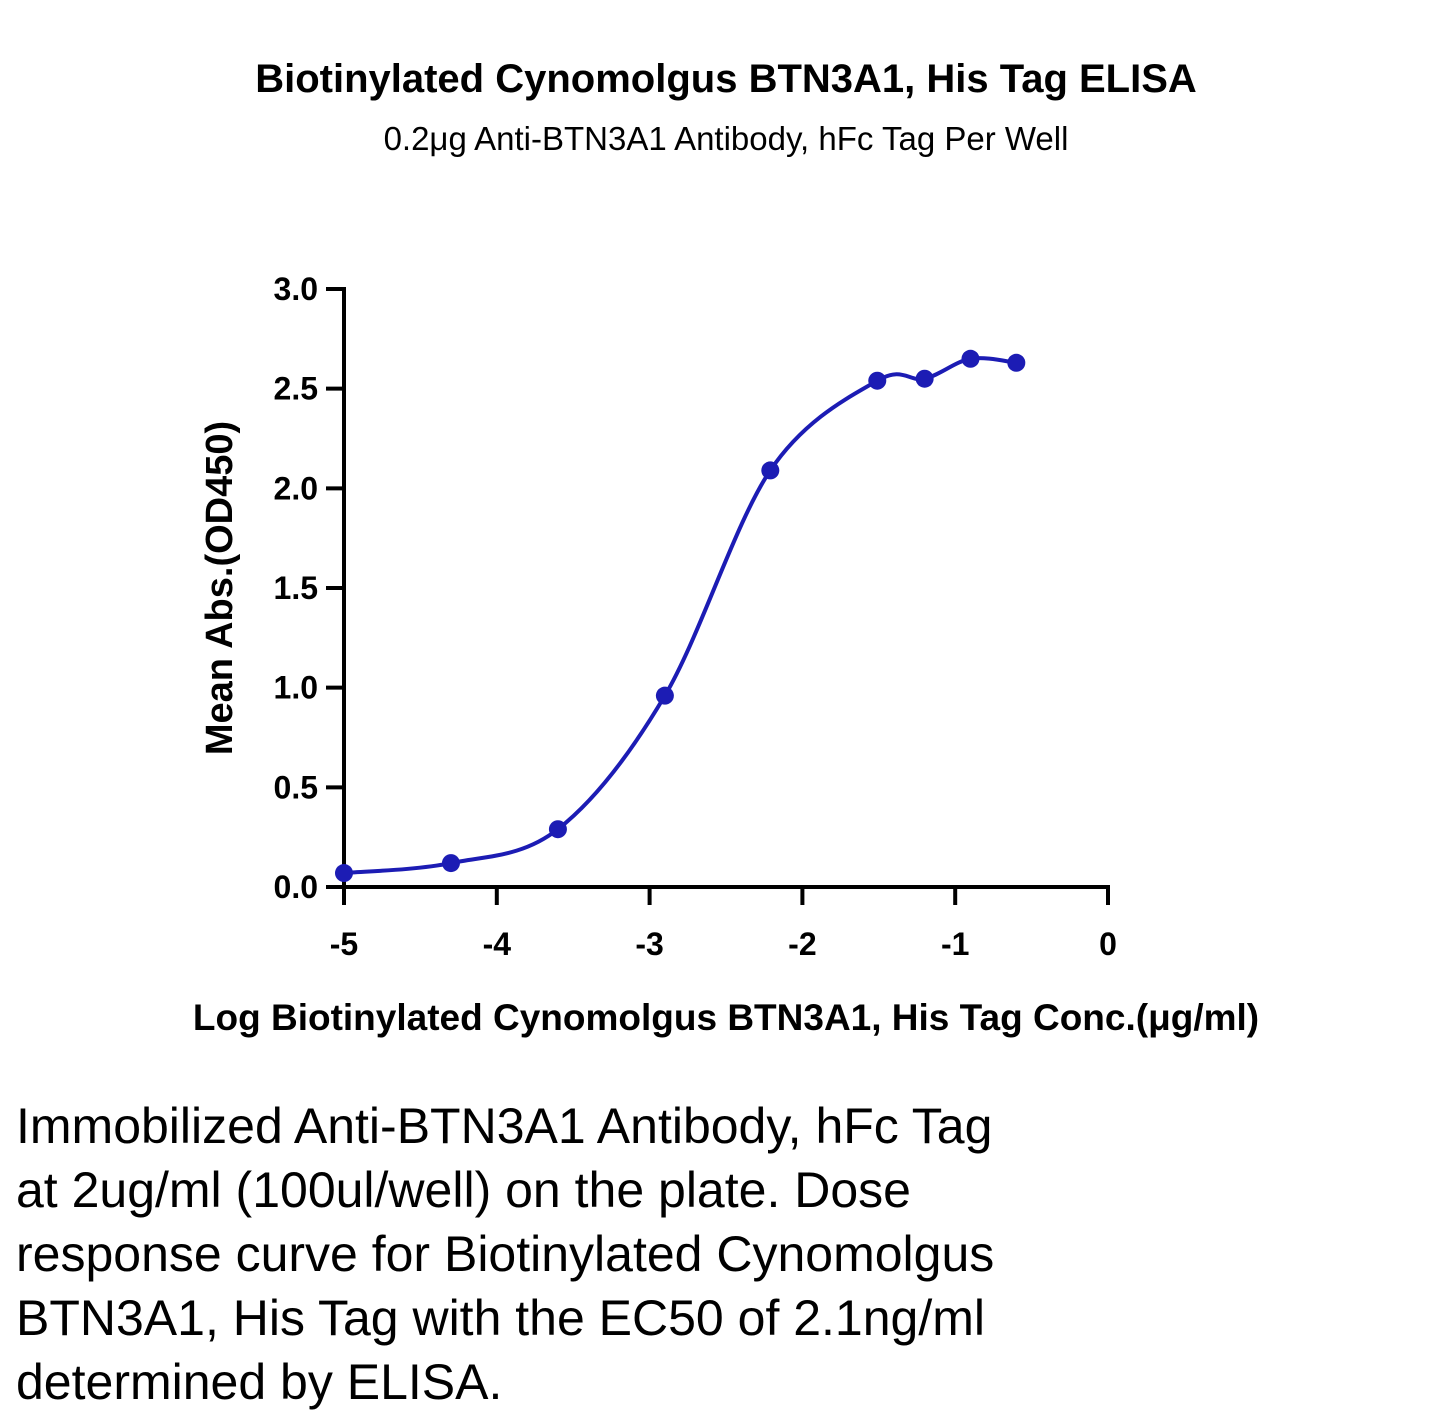  Describe the element at coordinates (296, 488) in the screenshot. I see `y-tick-label: 2.0` at that location.